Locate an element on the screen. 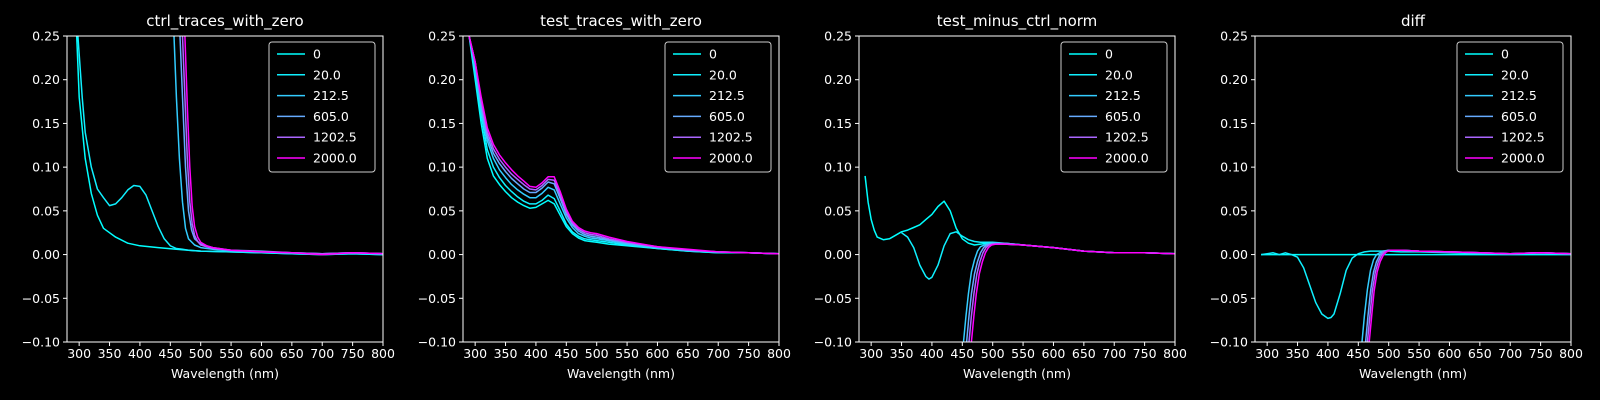 This screenshot has height=400, width=1600. panel-title: diff is located at coordinates (1413, 21).